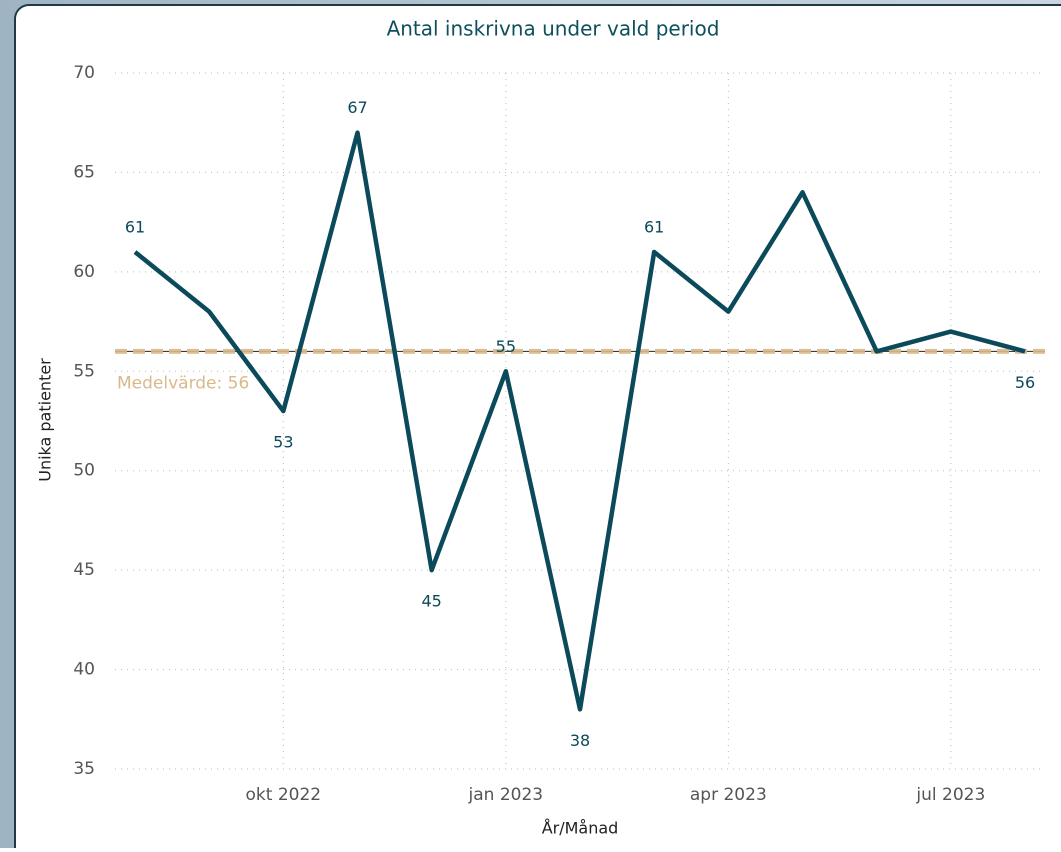 Image resolution: width=1061 pixels, height=852 pixels. What do you see at coordinates (84, 172) in the screenshot?
I see `y-tick-label: 65` at bounding box center [84, 172].